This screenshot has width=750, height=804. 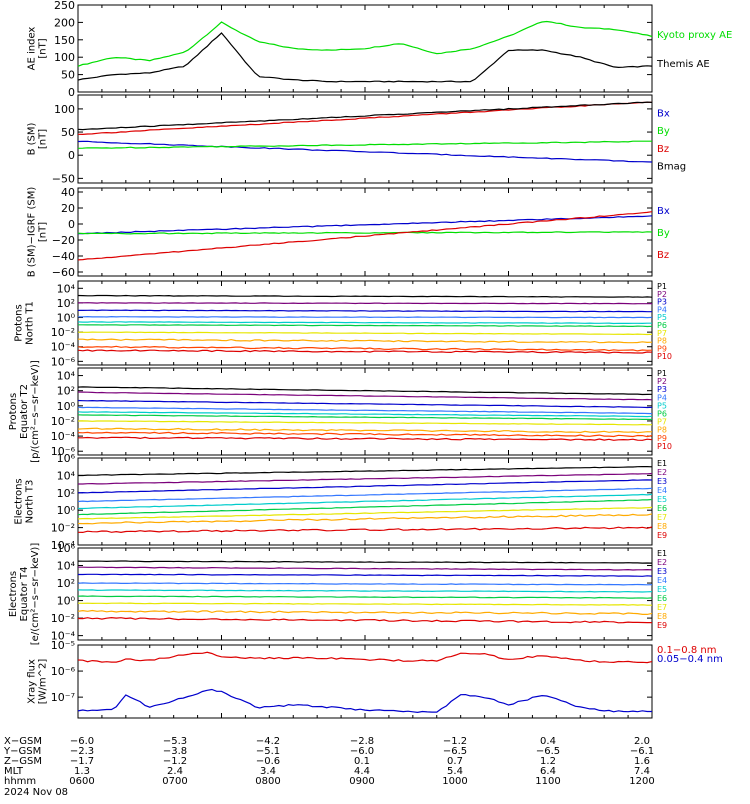 I want to click on orbit-value: −6.0, so click(x=82, y=741).